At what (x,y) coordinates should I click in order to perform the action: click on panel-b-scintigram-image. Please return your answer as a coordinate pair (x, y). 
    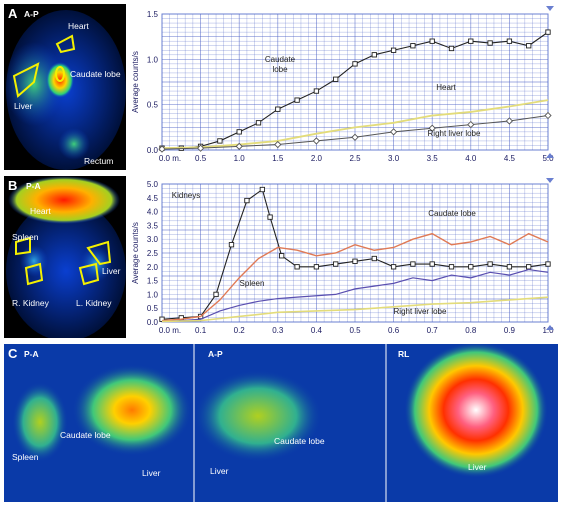
    Looking at the image, I should click on (66, 257).